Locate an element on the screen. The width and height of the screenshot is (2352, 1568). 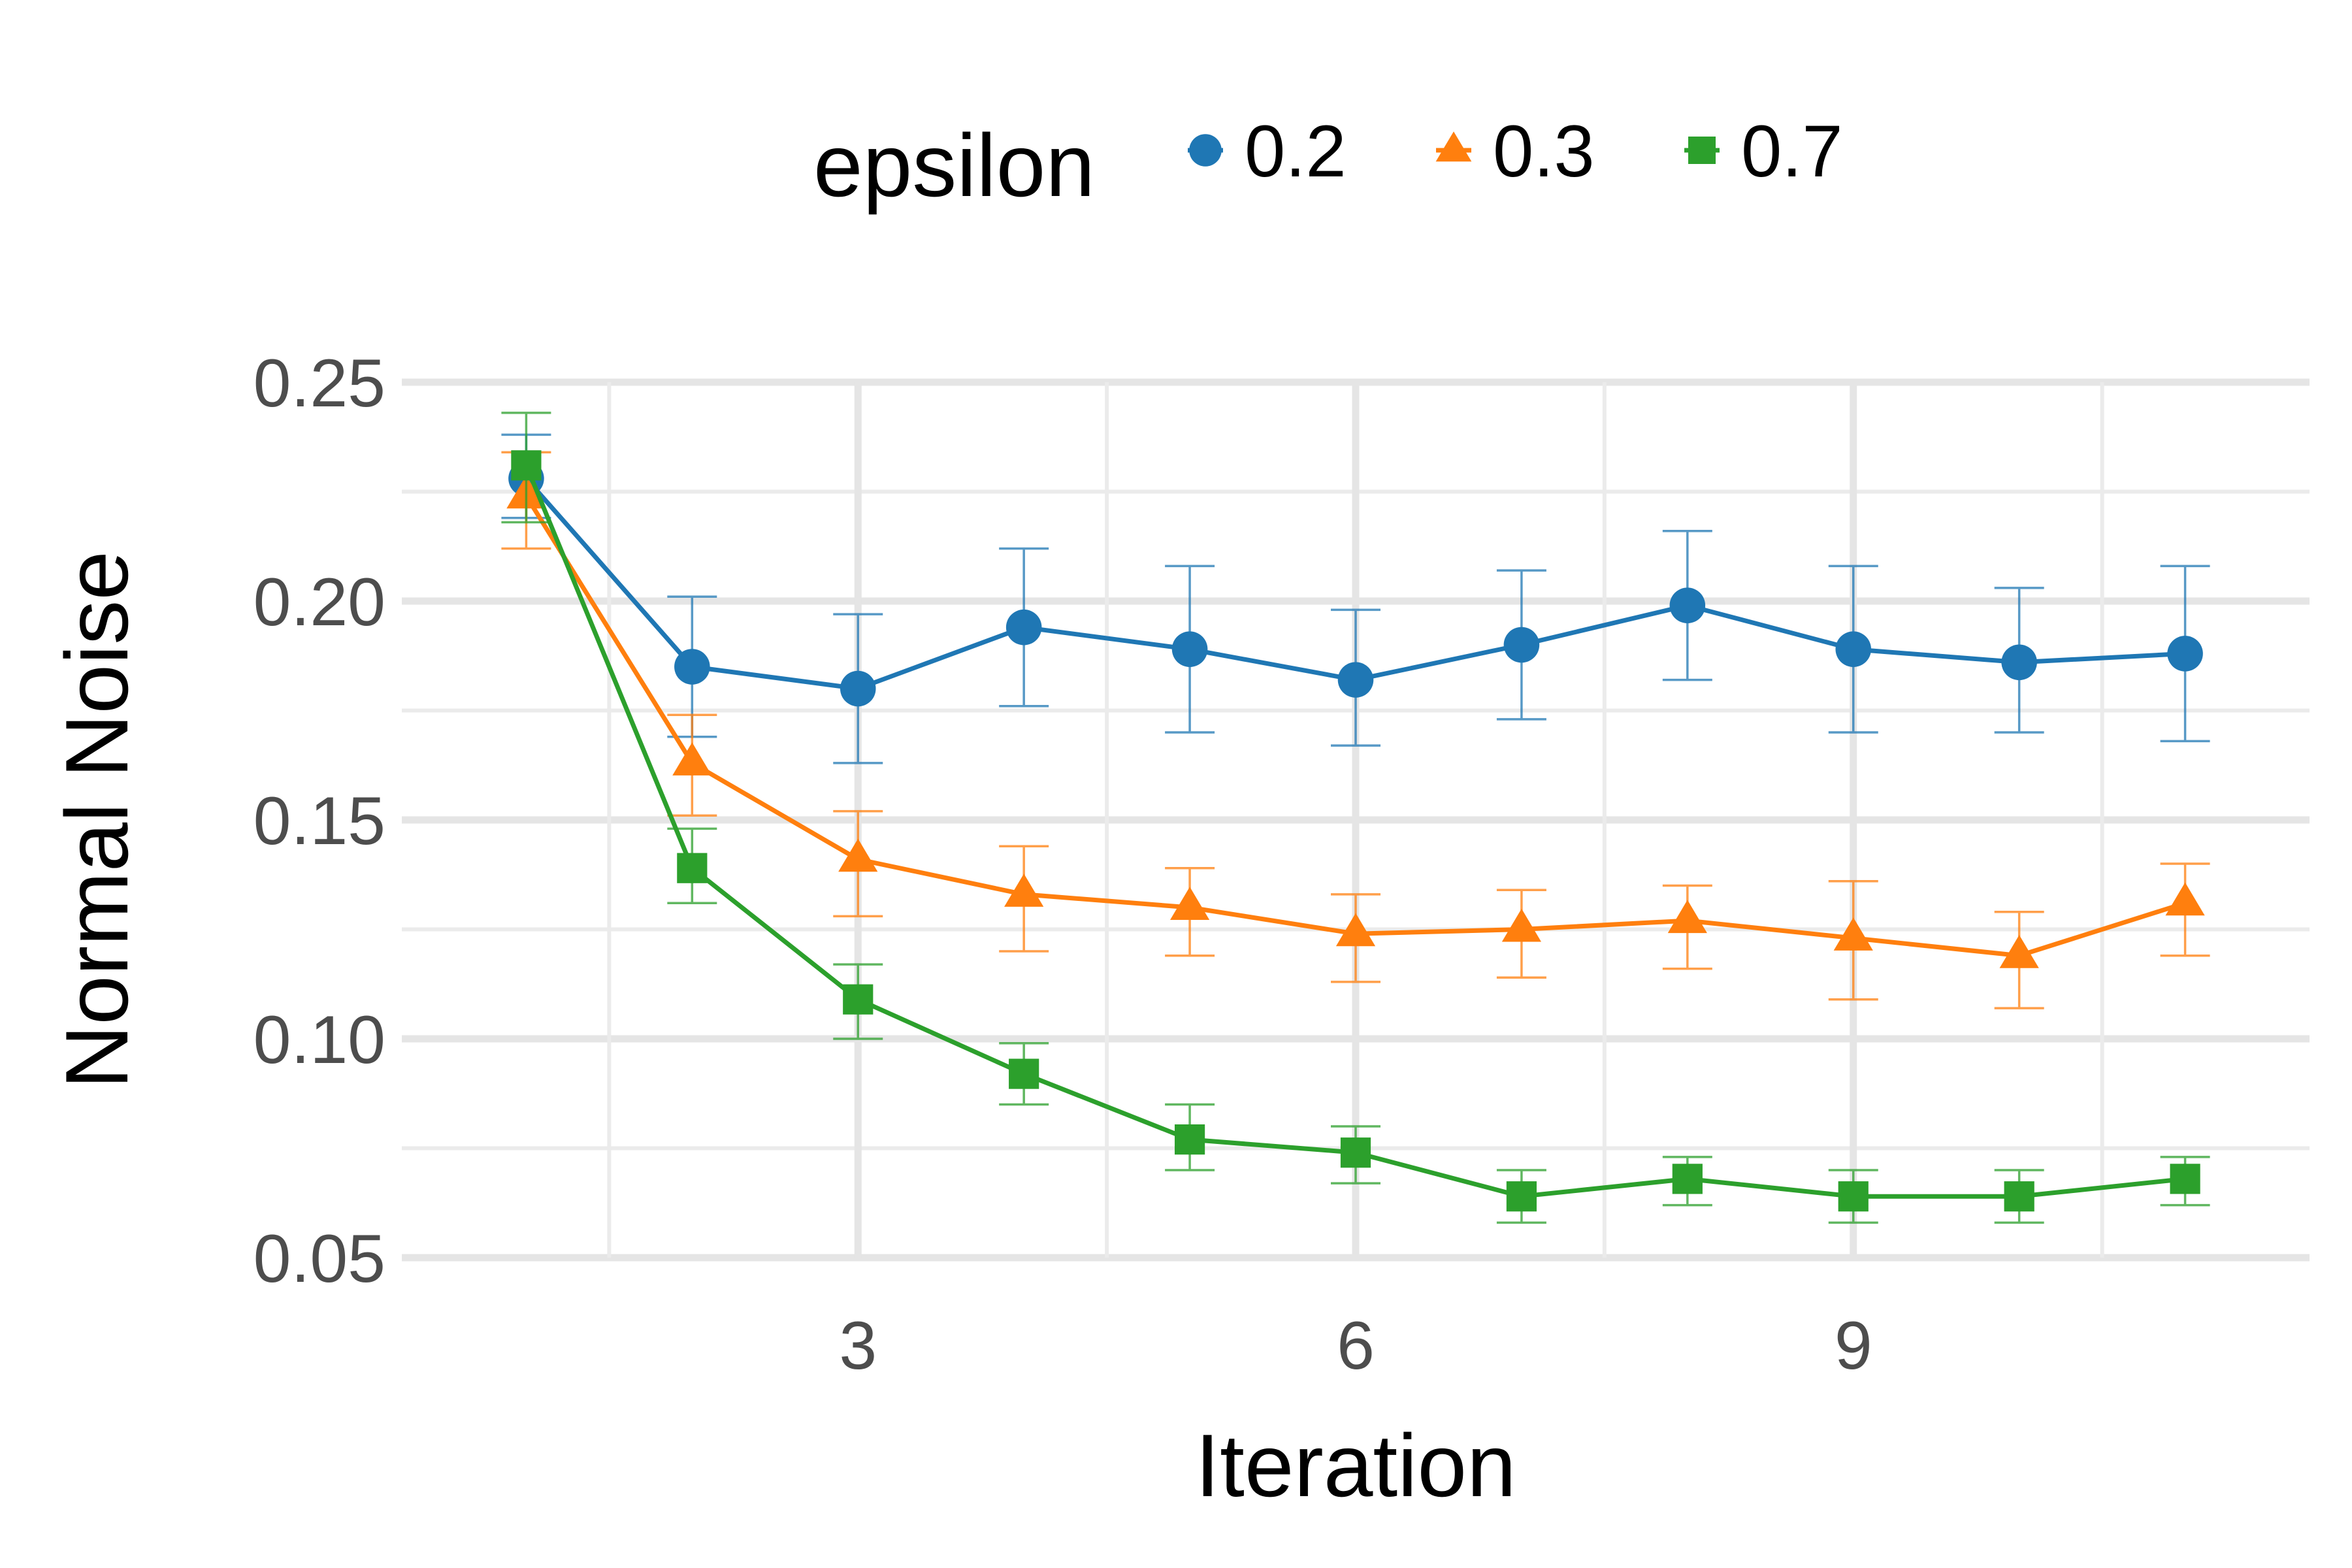
x-tick-label: 3 is located at coordinates (858, 1346).